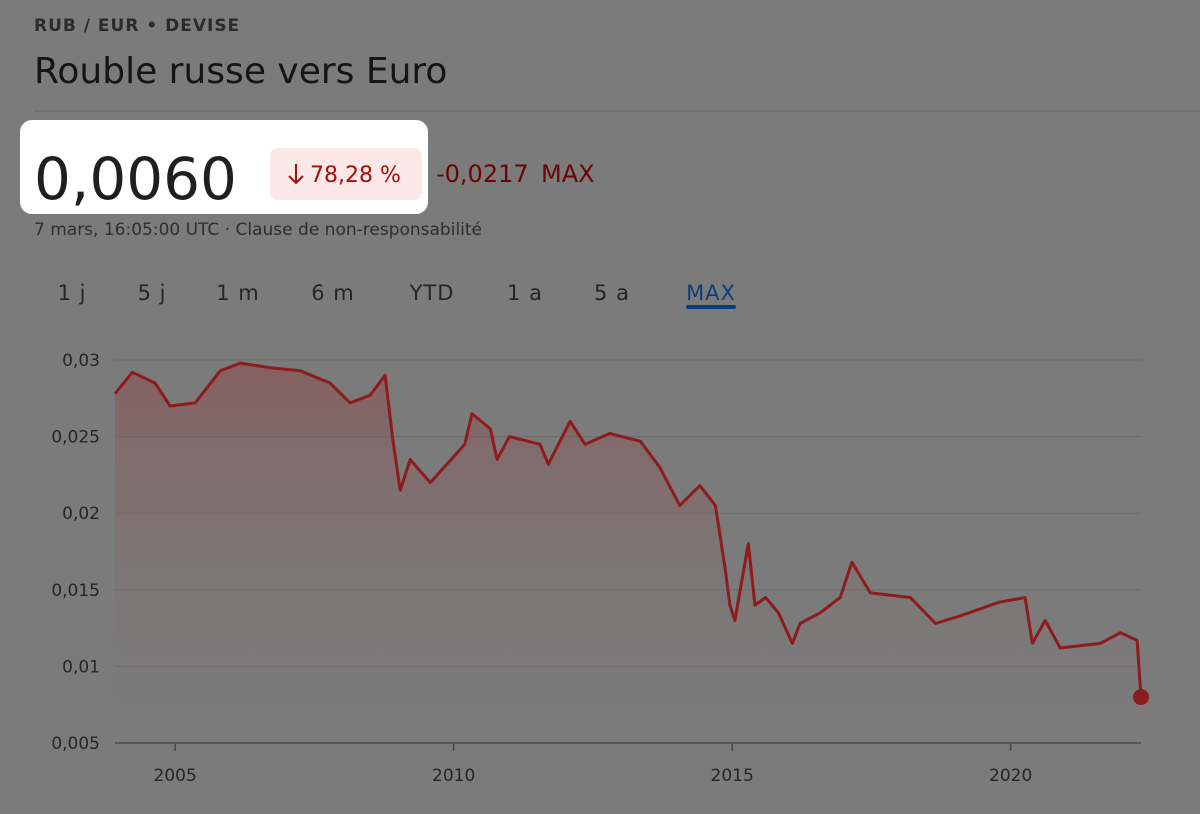  I want to click on range-tab: 5 a, so click(612, 293).